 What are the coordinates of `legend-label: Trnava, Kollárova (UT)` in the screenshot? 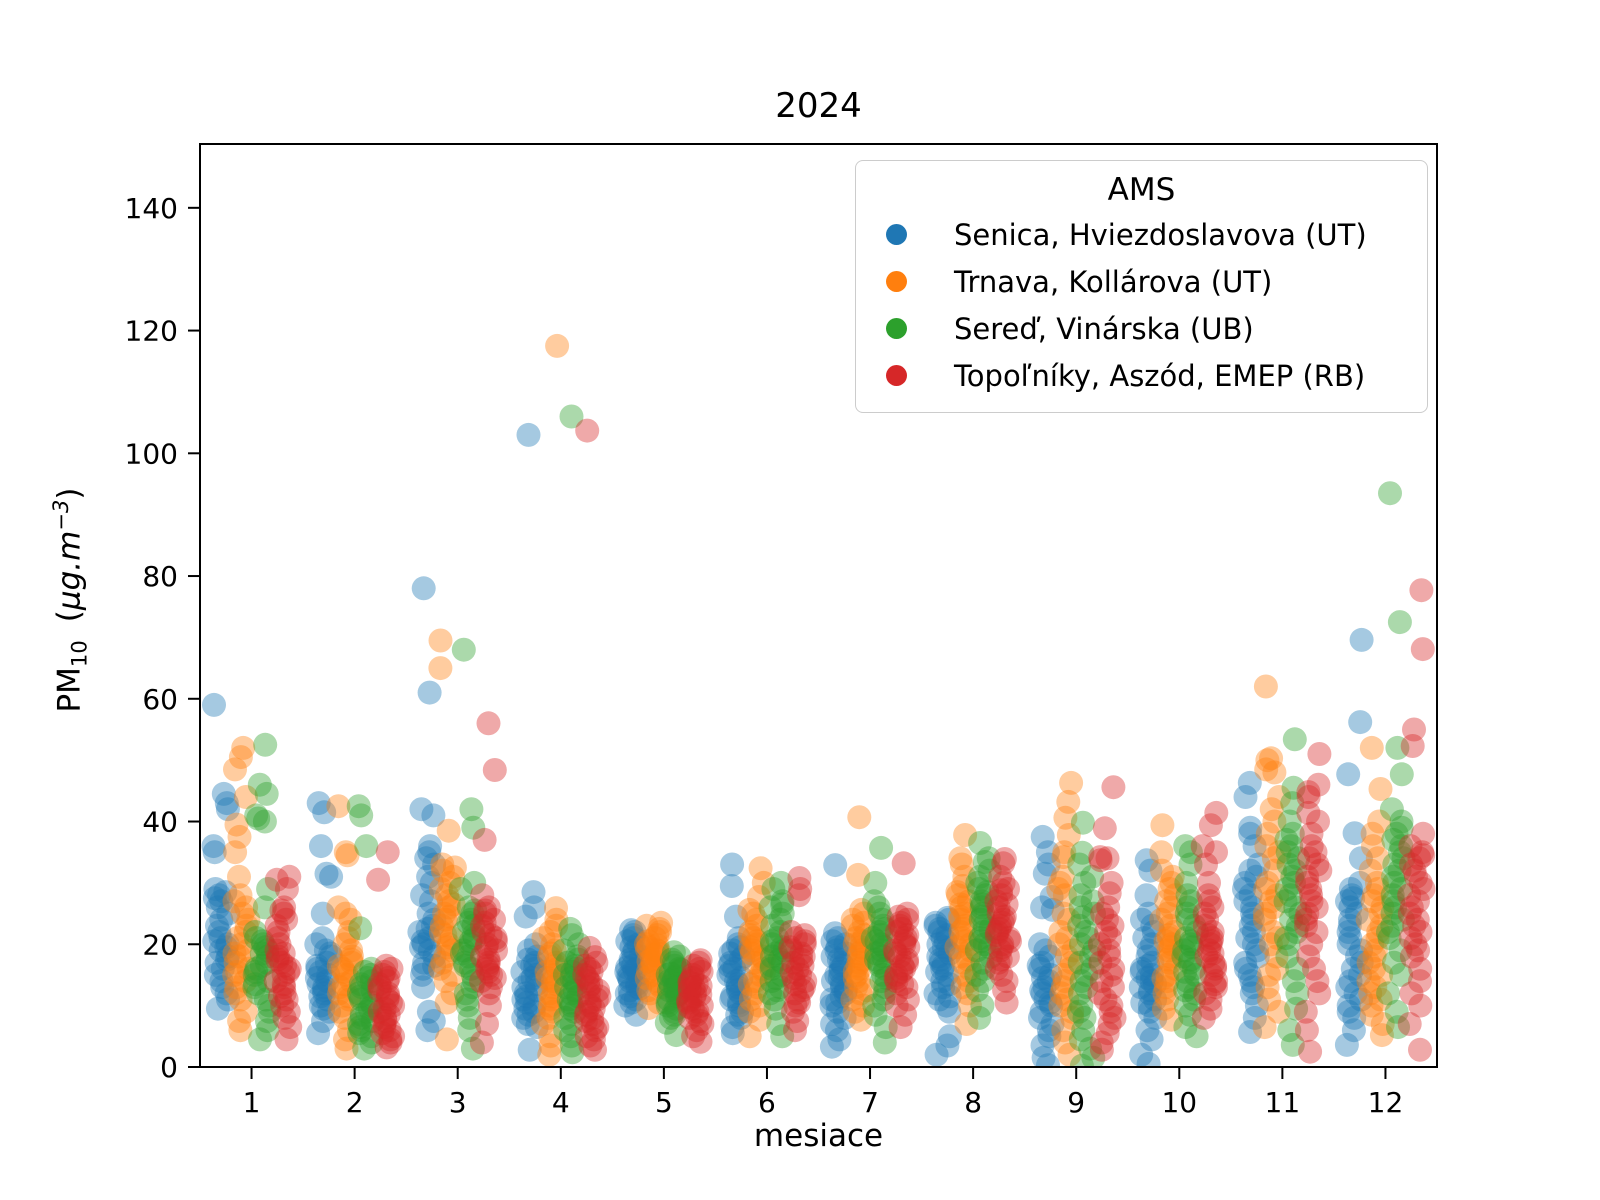 It's located at (1113, 281).